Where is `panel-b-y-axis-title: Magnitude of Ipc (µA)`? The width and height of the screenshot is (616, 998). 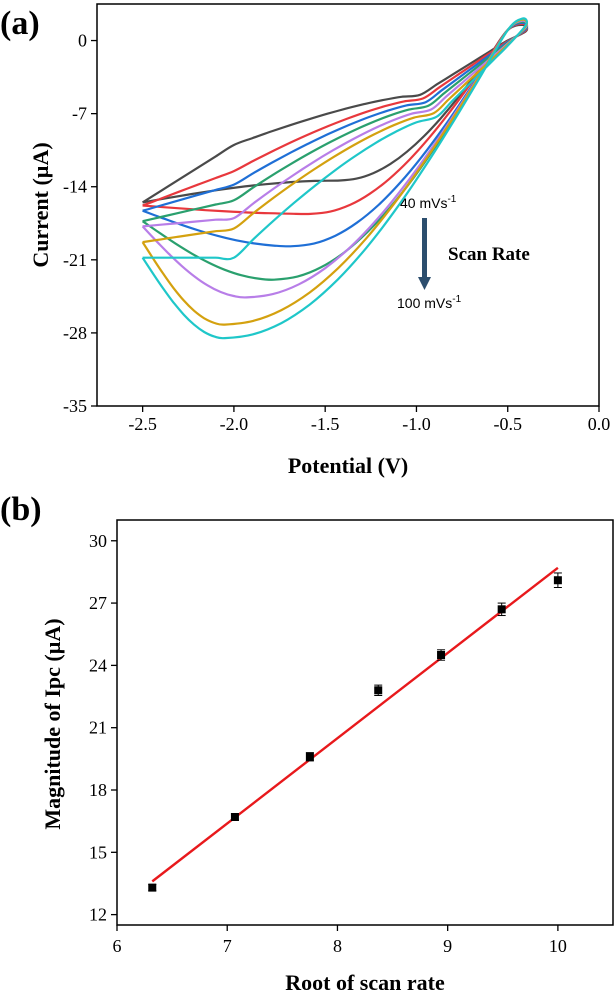
panel-b-y-axis-title: Magnitude of Ipc (µA) is located at coordinates (52, 723).